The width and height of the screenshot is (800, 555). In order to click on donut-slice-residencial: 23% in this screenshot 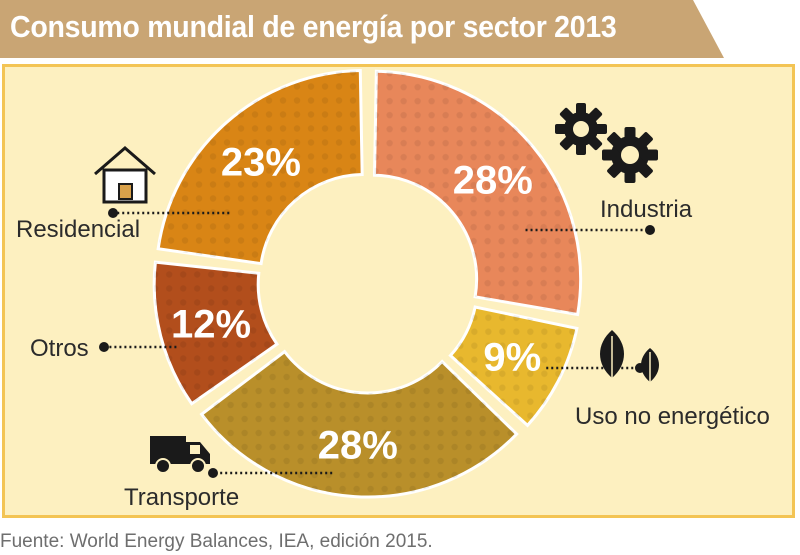, I will do `click(260, 167)`.